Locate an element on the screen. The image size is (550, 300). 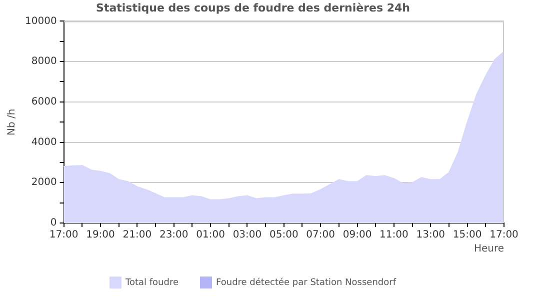
x-tick-label: 01:00 is located at coordinates (210, 235).